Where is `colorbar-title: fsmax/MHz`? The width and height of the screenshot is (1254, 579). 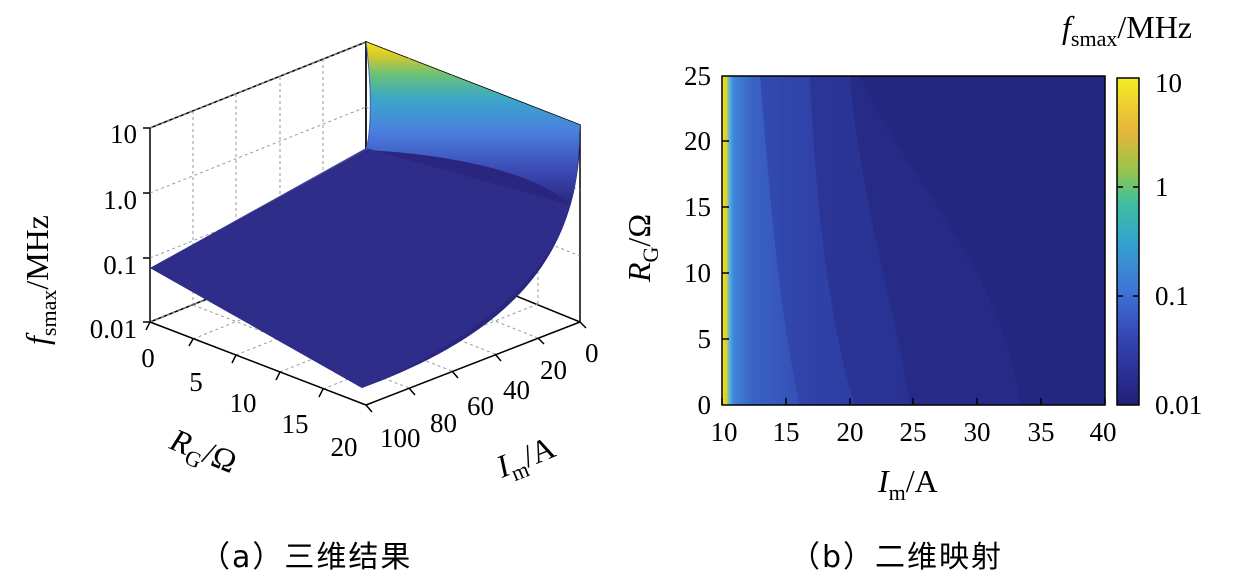 colorbar-title: fsmax/MHz is located at coordinates (1127, 30).